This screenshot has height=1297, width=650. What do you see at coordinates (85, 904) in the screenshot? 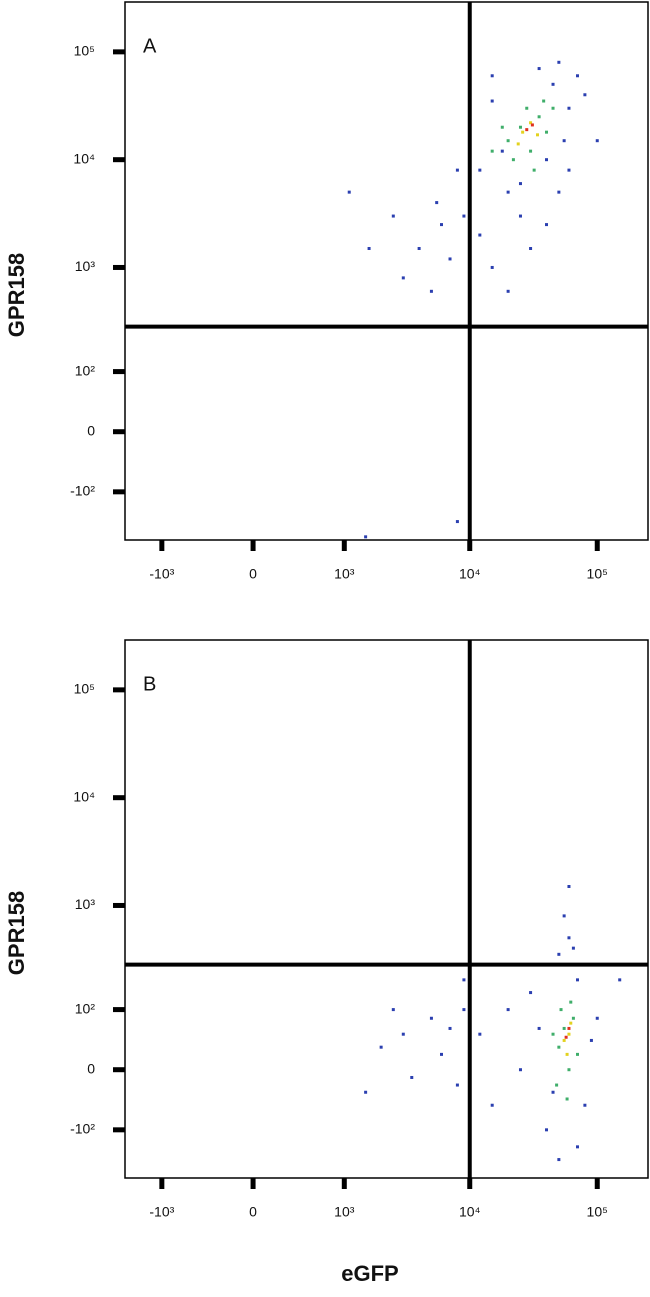
I see `y-tick-label: 10³` at bounding box center [85, 904].